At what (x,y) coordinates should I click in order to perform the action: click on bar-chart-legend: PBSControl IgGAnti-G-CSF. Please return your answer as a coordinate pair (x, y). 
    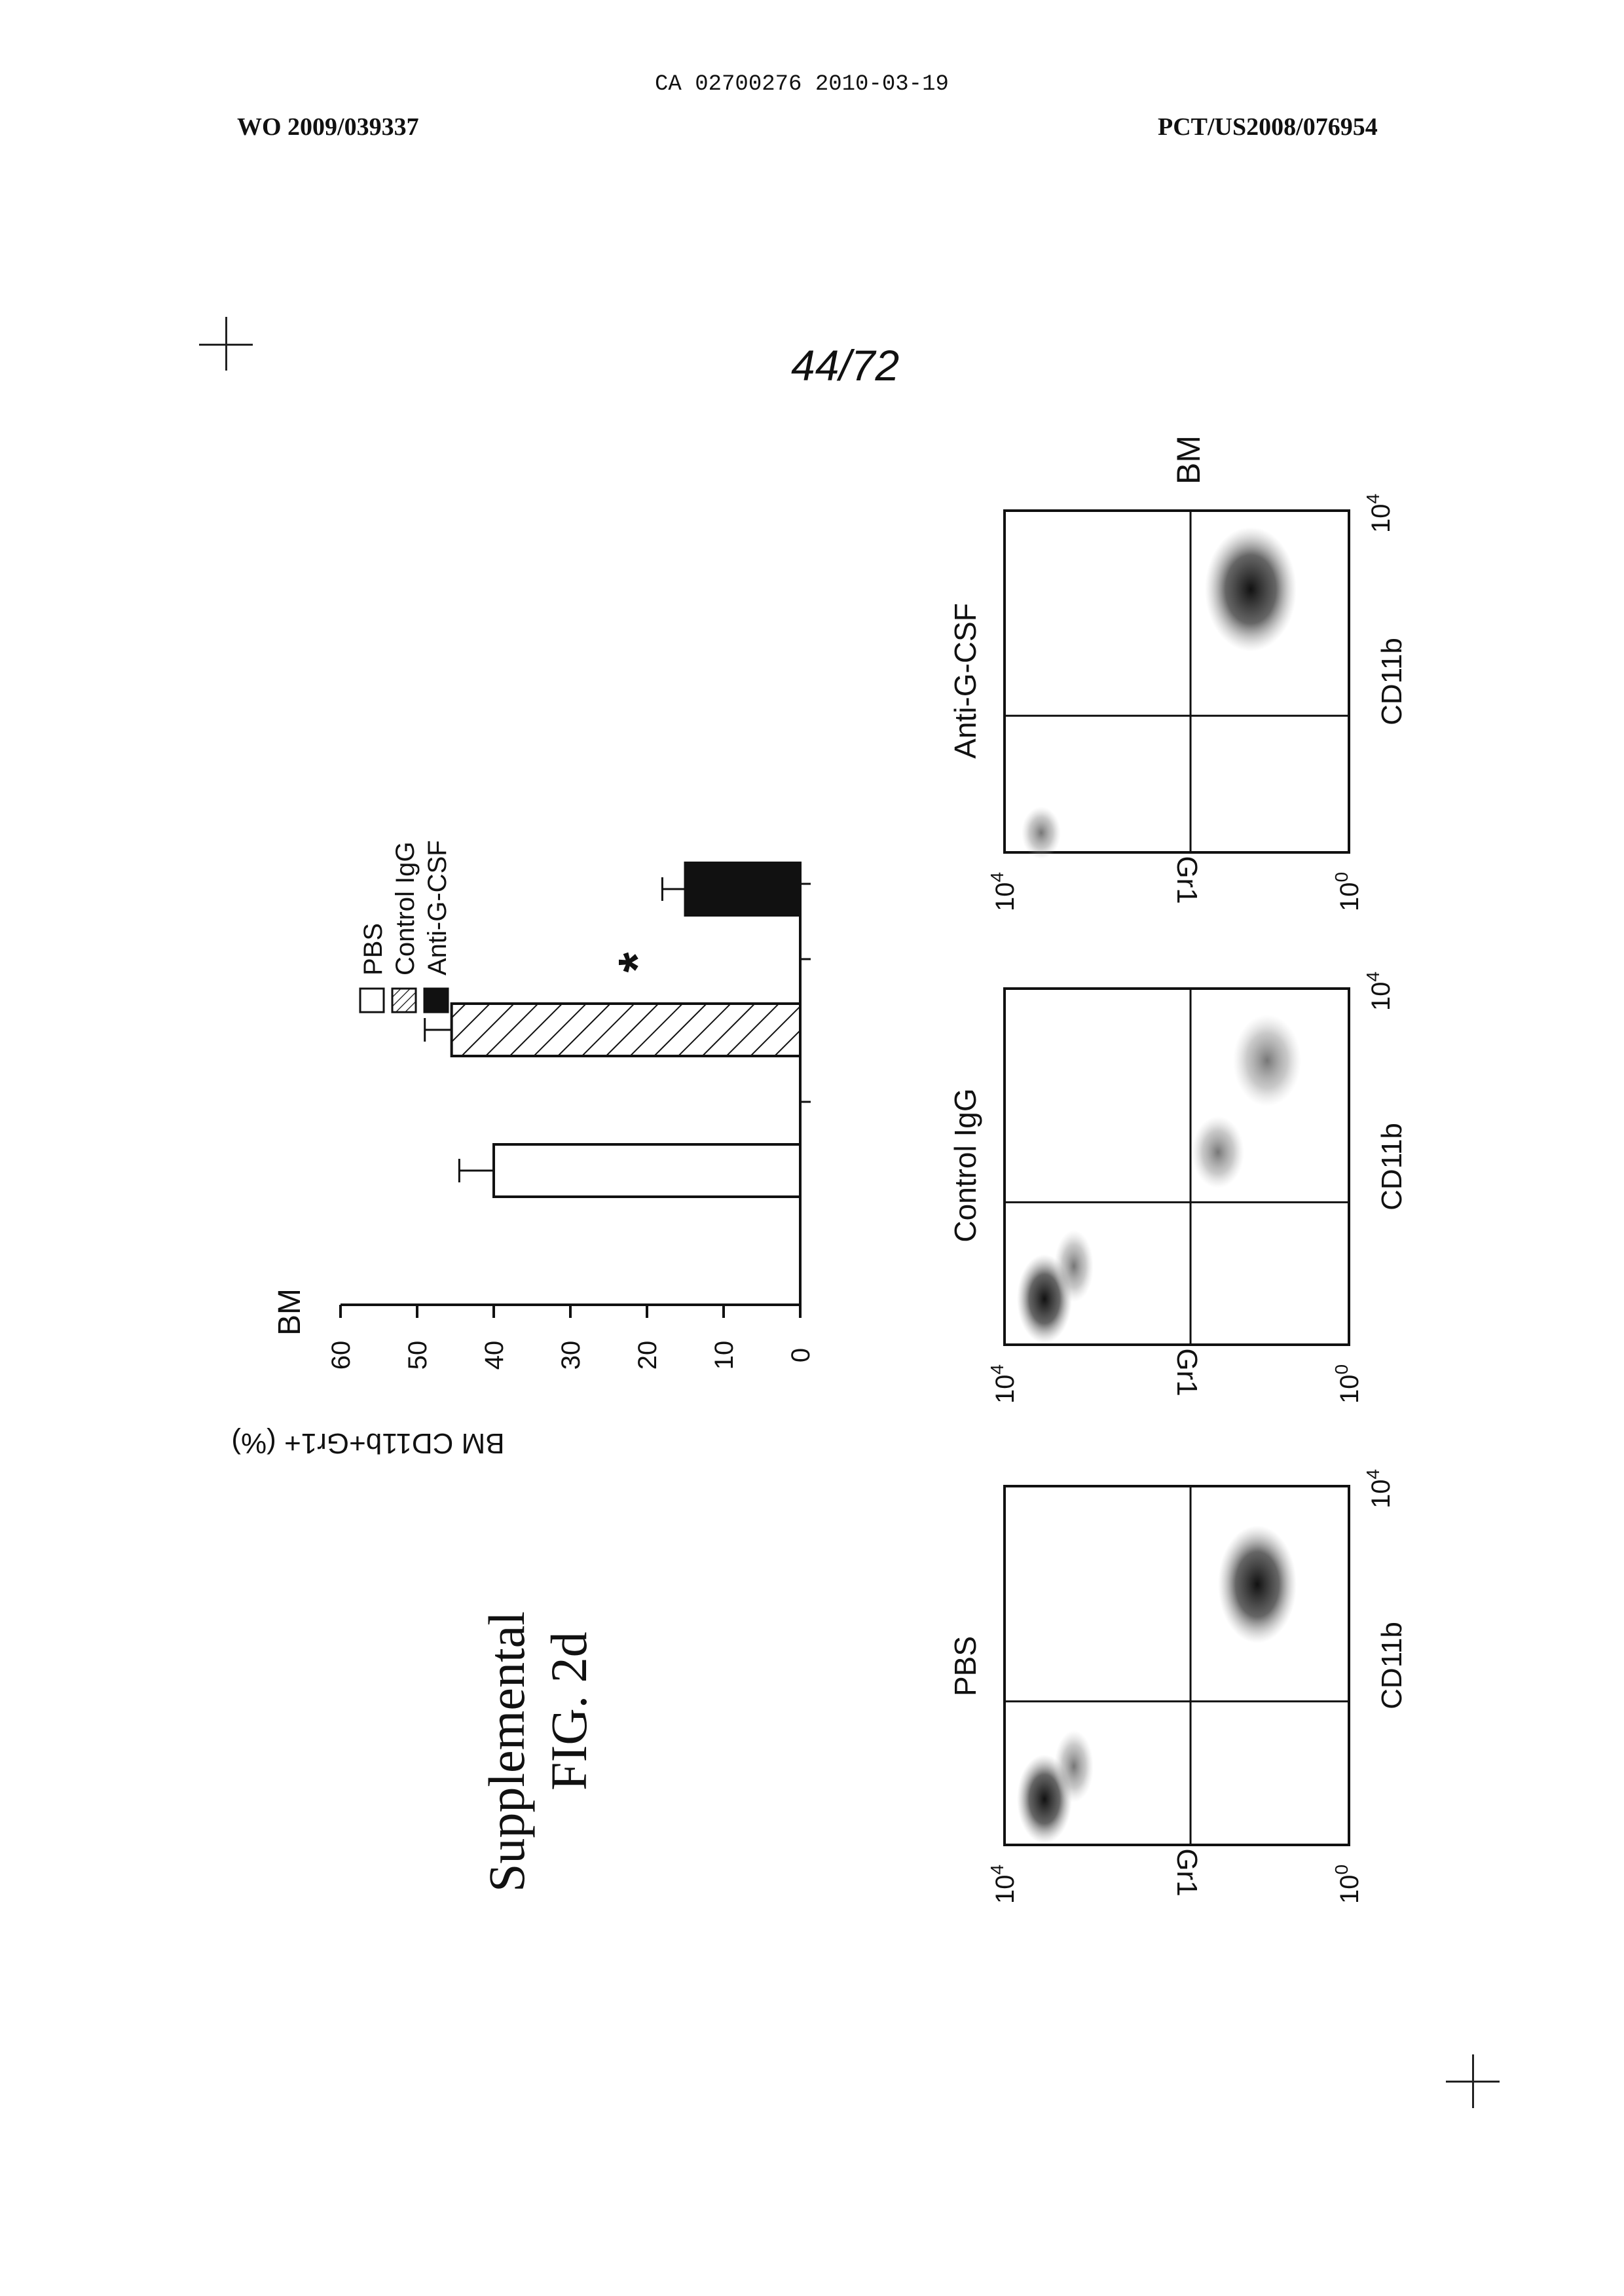
    Looking at the image, I should click on (405, 926).